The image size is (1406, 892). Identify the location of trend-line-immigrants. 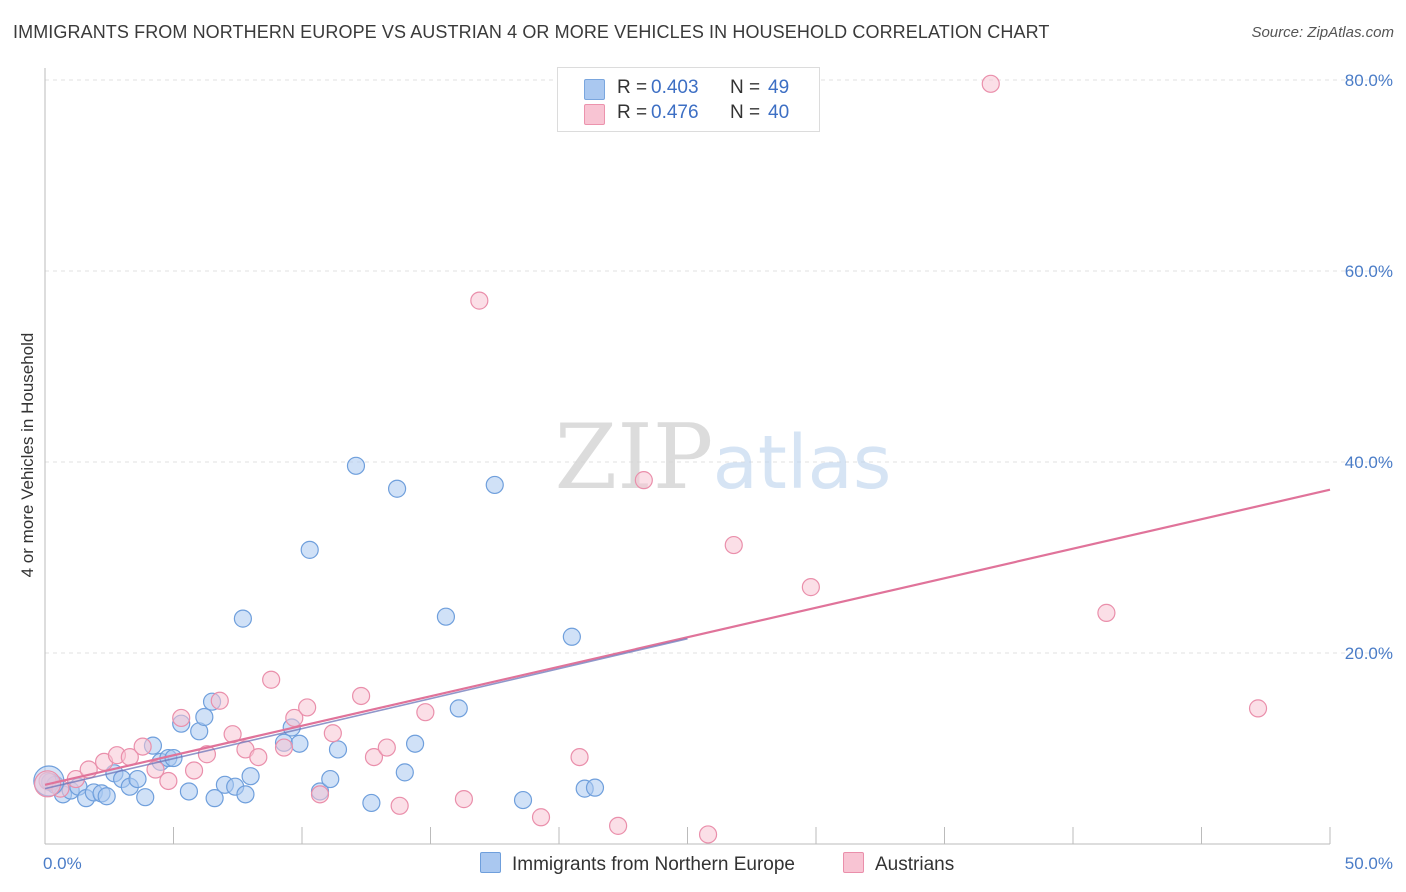
(366, 713).